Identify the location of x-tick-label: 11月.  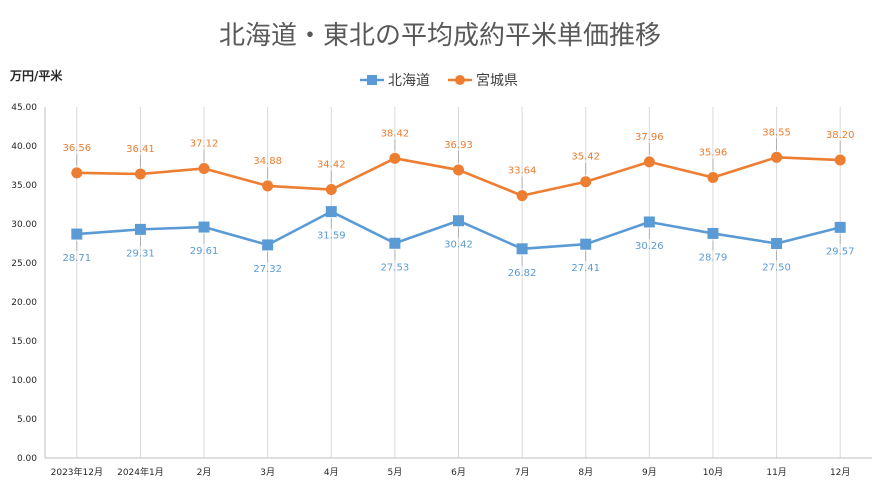
(776, 472).